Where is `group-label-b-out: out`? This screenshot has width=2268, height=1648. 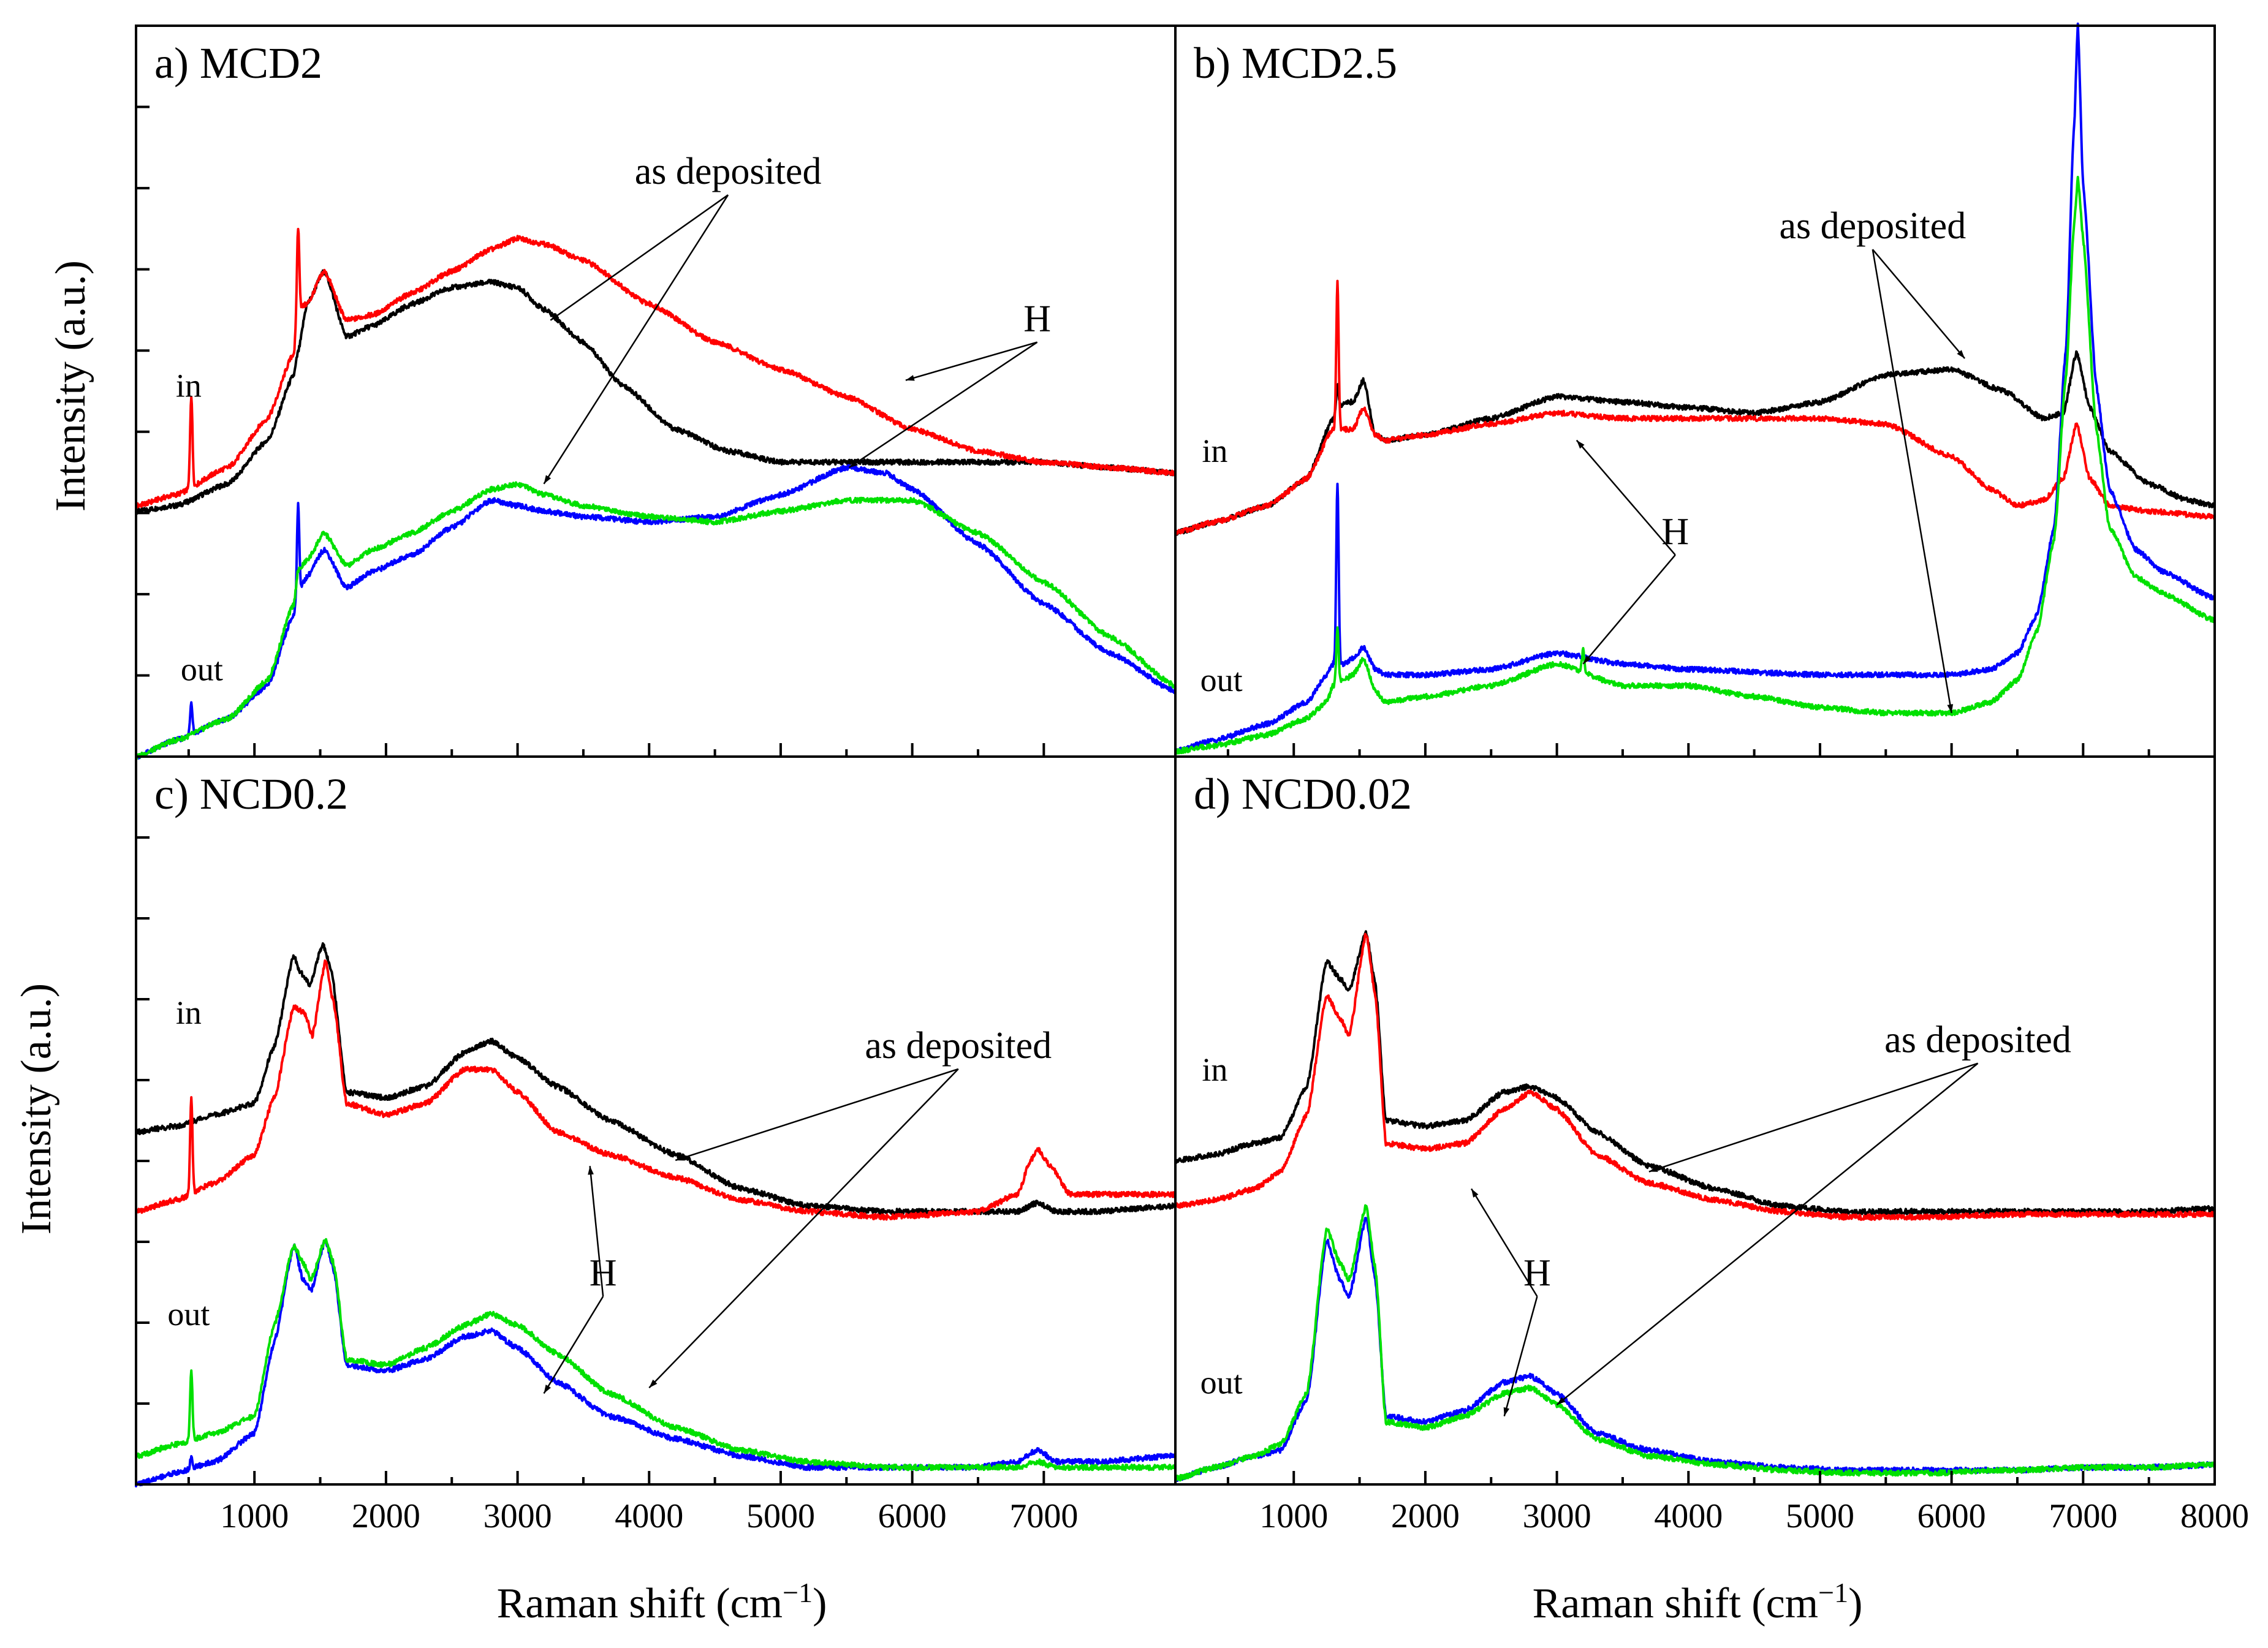 group-label-b-out: out is located at coordinates (1221, 680).